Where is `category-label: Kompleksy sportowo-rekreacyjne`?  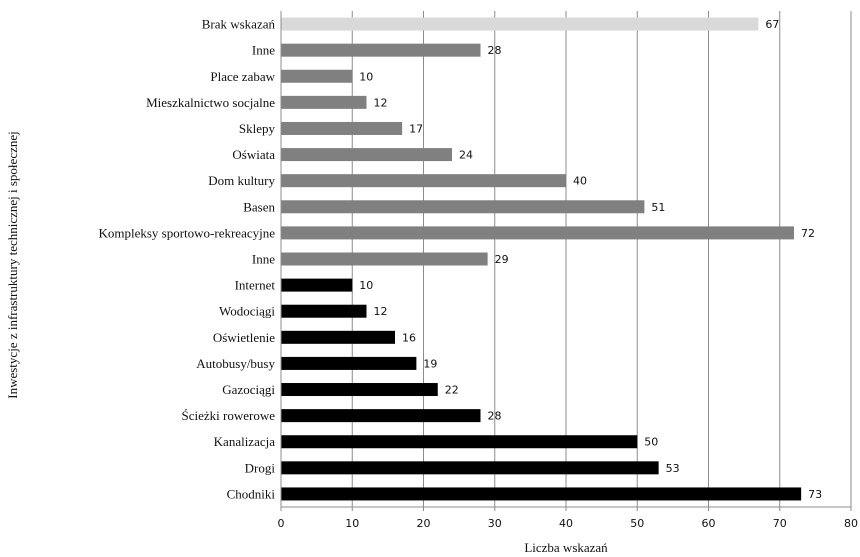 category-label: Kompleksy sportowo-rekreacyjne is located at coordinates (186, 232).